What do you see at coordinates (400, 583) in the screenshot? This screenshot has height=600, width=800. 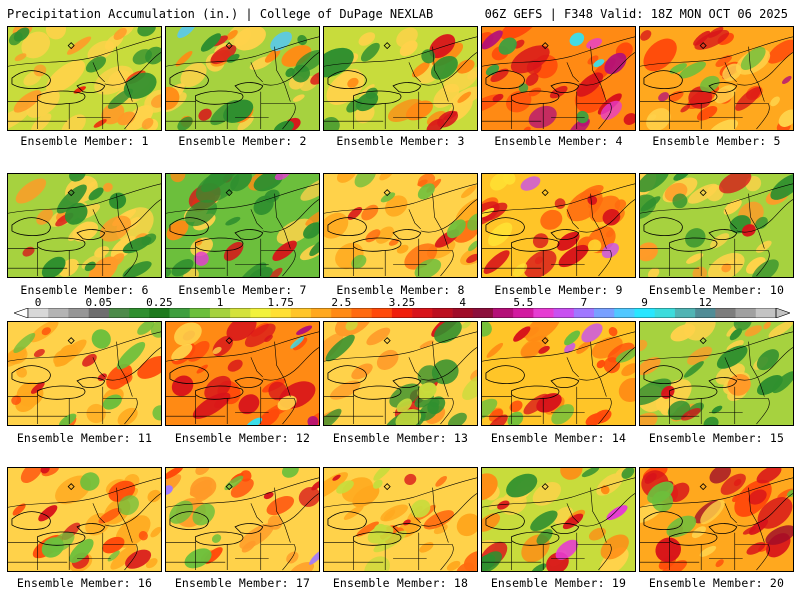 I see `ensemble-caption-18: Ensemble Member: 18` at bounding box center [400, 583].